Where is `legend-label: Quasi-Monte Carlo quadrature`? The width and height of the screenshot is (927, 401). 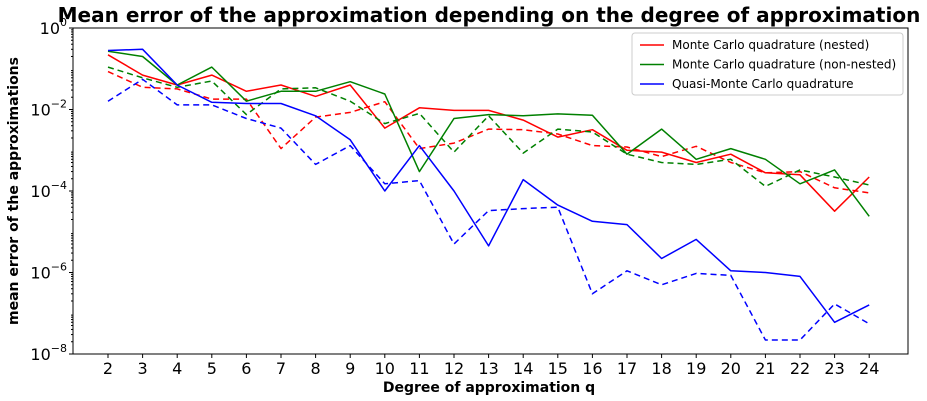
legend-label: Quasi-Monte Carlo quadrature is located at coordinates (763, 84).